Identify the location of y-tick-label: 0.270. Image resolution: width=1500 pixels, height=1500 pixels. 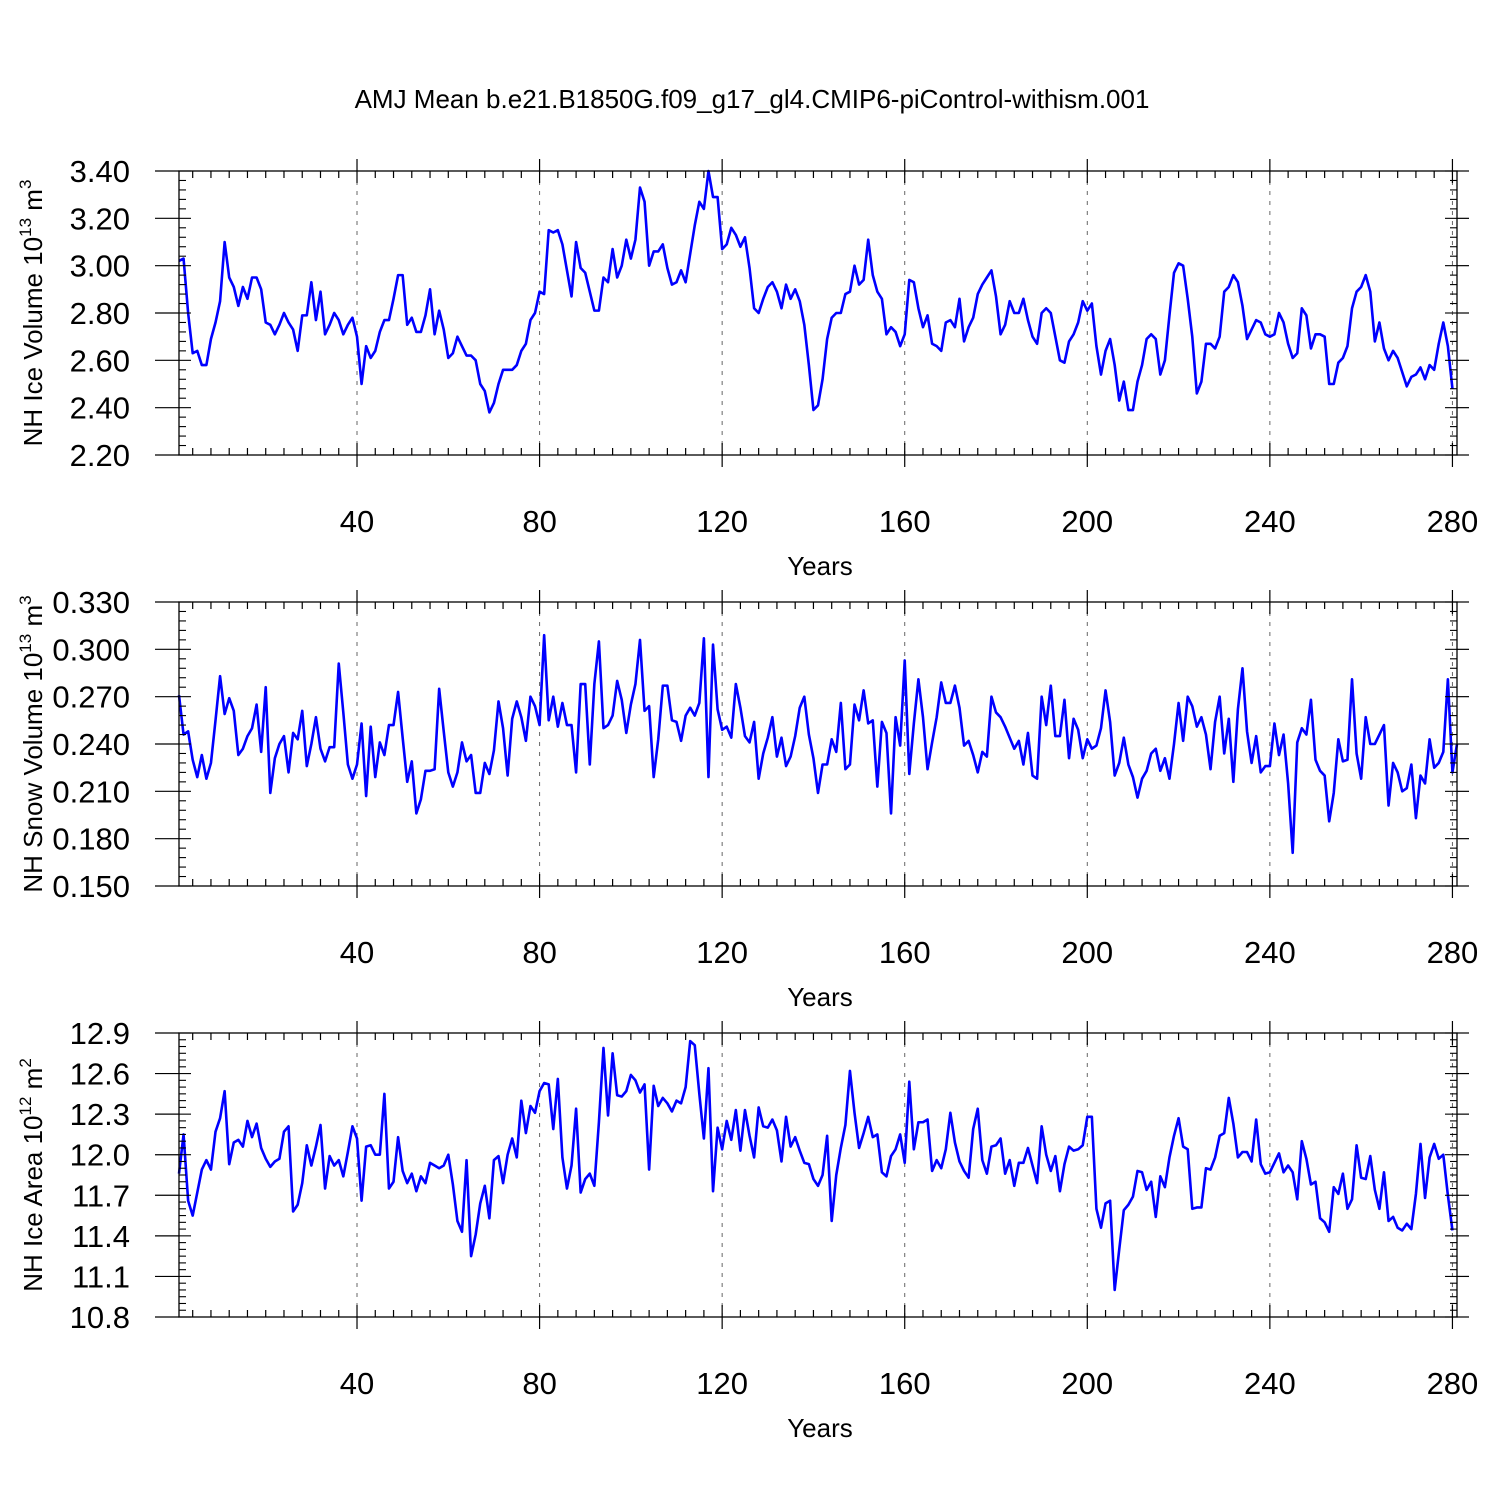
(91, 697).